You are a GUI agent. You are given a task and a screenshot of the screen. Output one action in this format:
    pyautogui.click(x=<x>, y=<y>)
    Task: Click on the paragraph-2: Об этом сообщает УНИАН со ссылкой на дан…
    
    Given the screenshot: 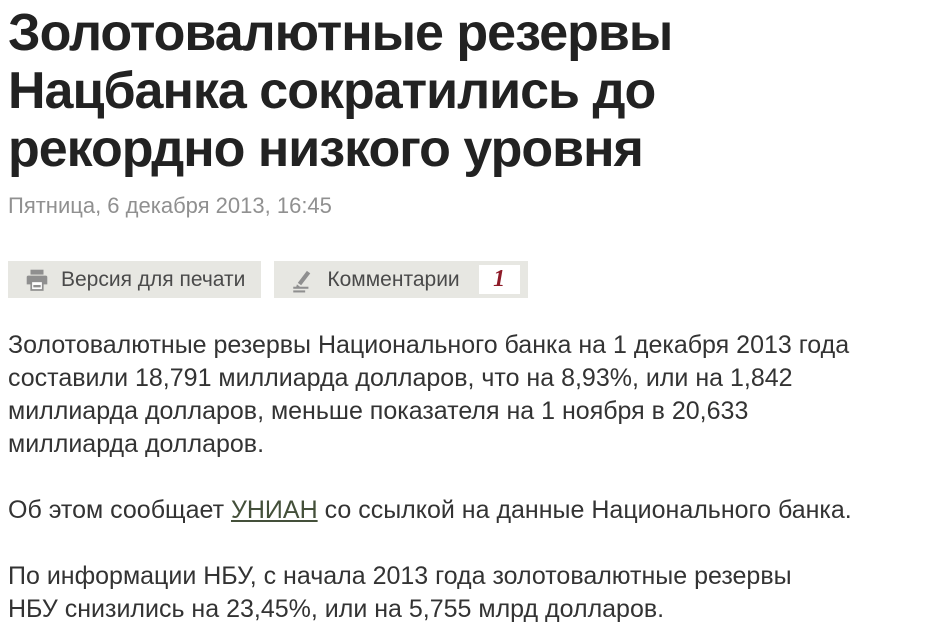 What is the action you would take?
    pyautogui.click(x=473, y=510)
    